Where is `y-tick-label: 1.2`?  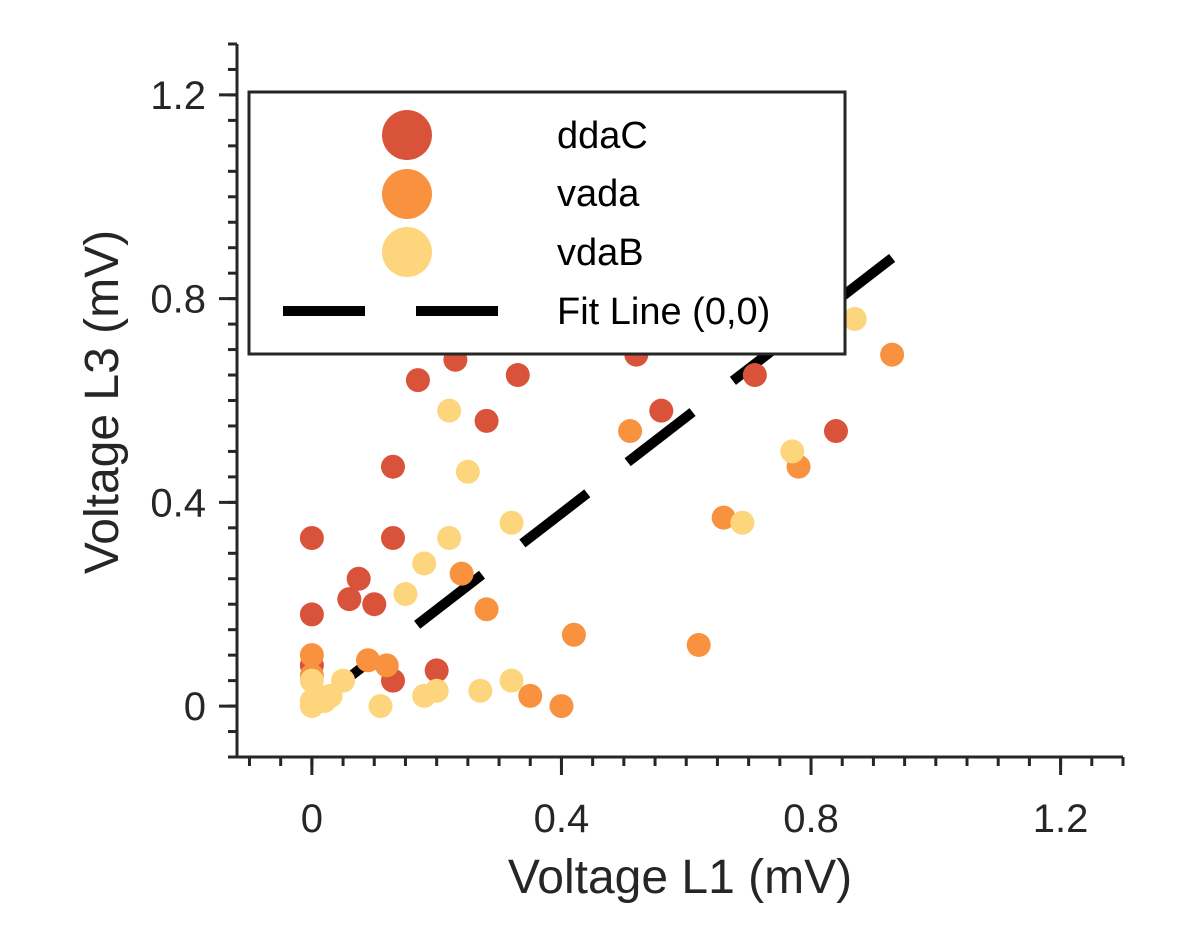
y-tick-label: 1.2 is located at coordinates (178, 96).